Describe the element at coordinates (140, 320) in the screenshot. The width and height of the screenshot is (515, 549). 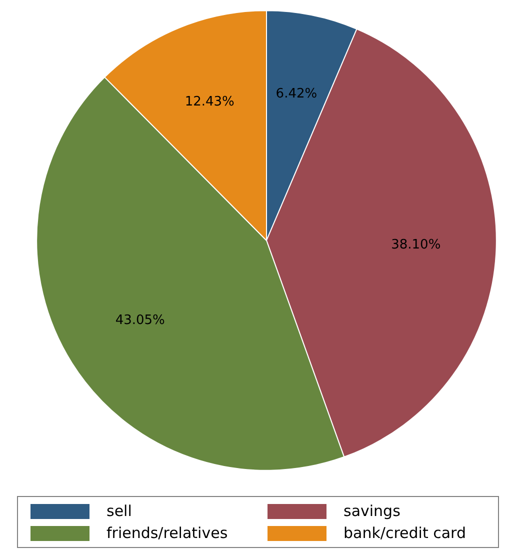
I see `data-label: 43.05%` at that location.